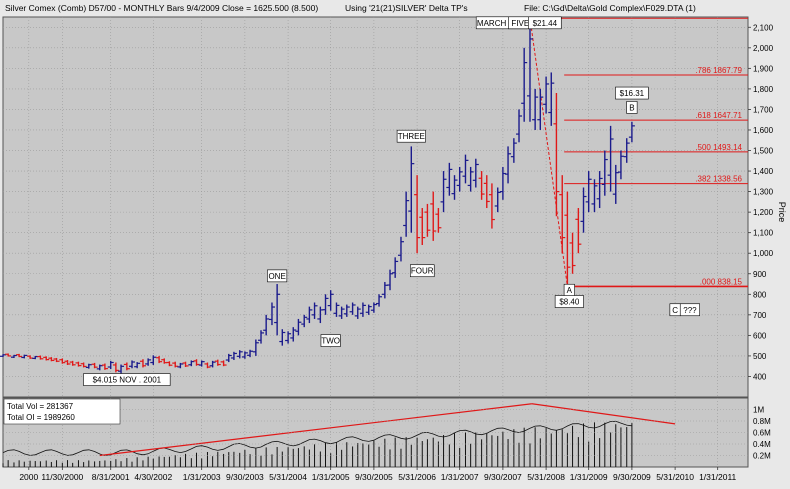  I want to click on x-tick-label: 9/30/2003, so click(245, 477).